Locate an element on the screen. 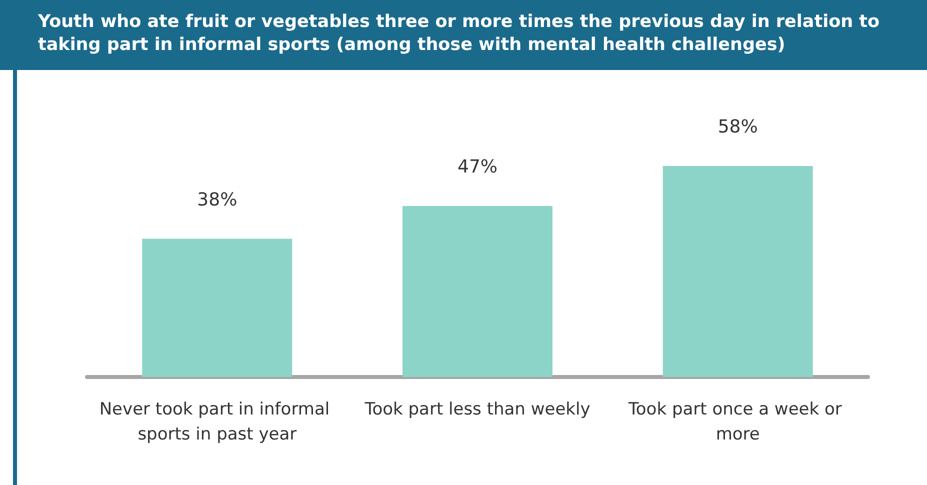 This screenshot has height=485, width=927. data-label: 58% is located at coordinates (738, 127).